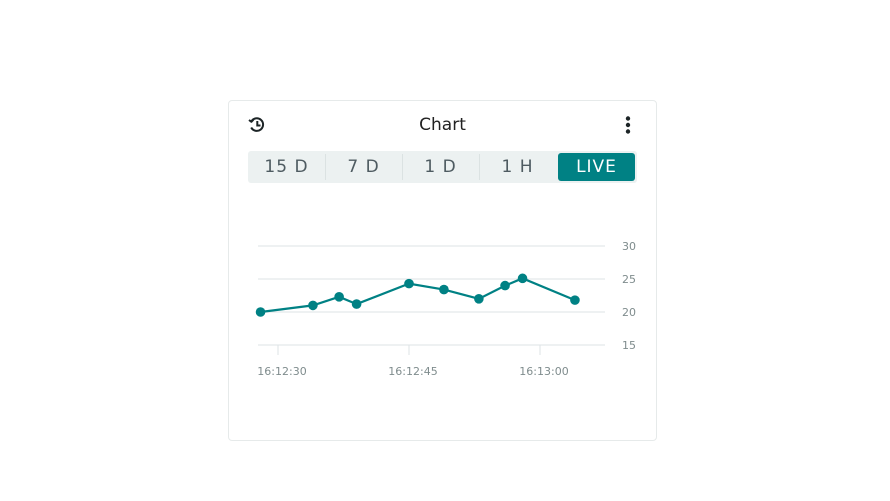 The image size is (890, 501). What do you see at coordinates (517, 167) in the screenshot?
I see `range-1h-button: 1 H` at bounding box center [517, 167].